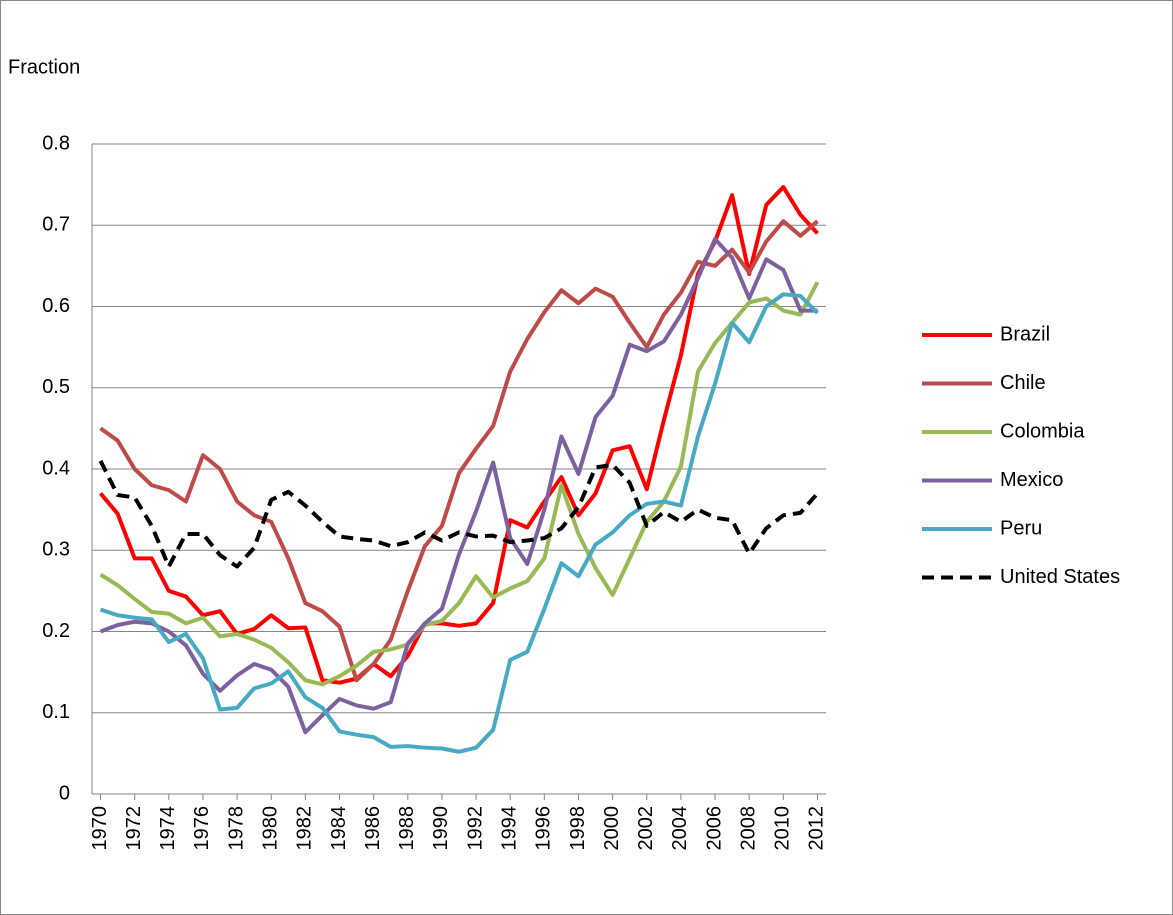 This screenshot has width=1173, height=915. What do you see at coordinates (44, 67) in the screenshot?
I see `y-axis-label: Fraction` at bounding box center [44, 67].